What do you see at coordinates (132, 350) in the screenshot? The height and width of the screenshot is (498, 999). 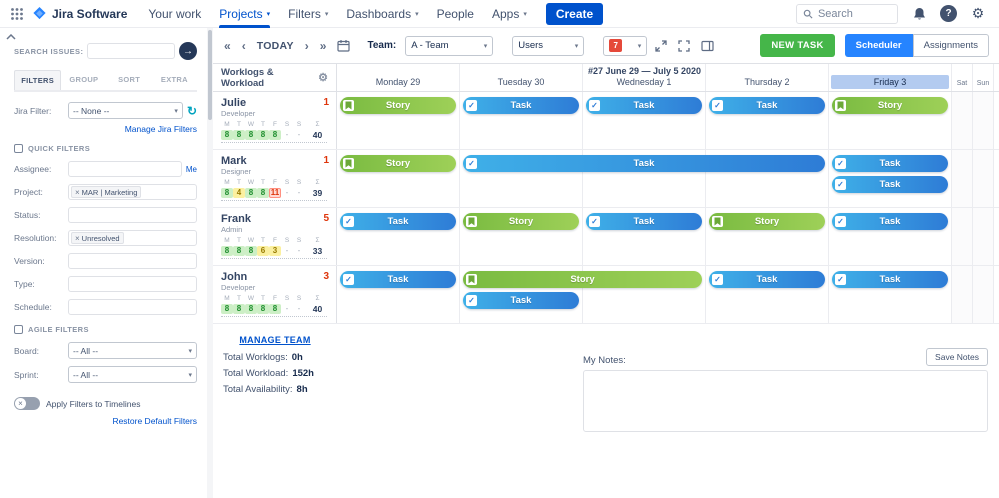 I see `agile-select-board: -- All -- ▾` at bounding box center [132, 350].